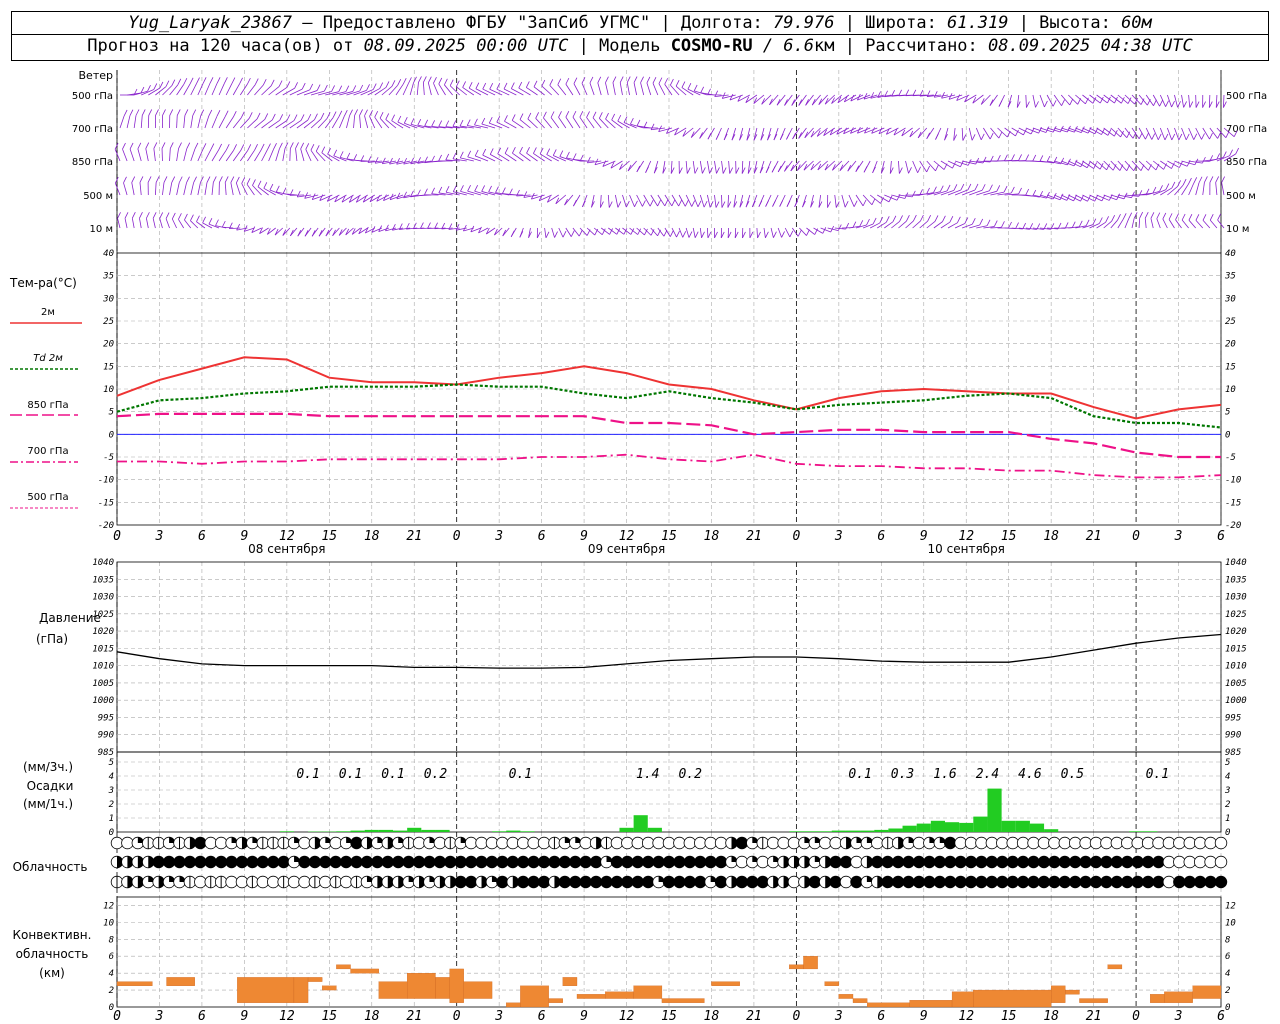 The height and width of the screenshot is (1024, 1280). I want to click on cloud-title: Облачность, so click(50, 867).